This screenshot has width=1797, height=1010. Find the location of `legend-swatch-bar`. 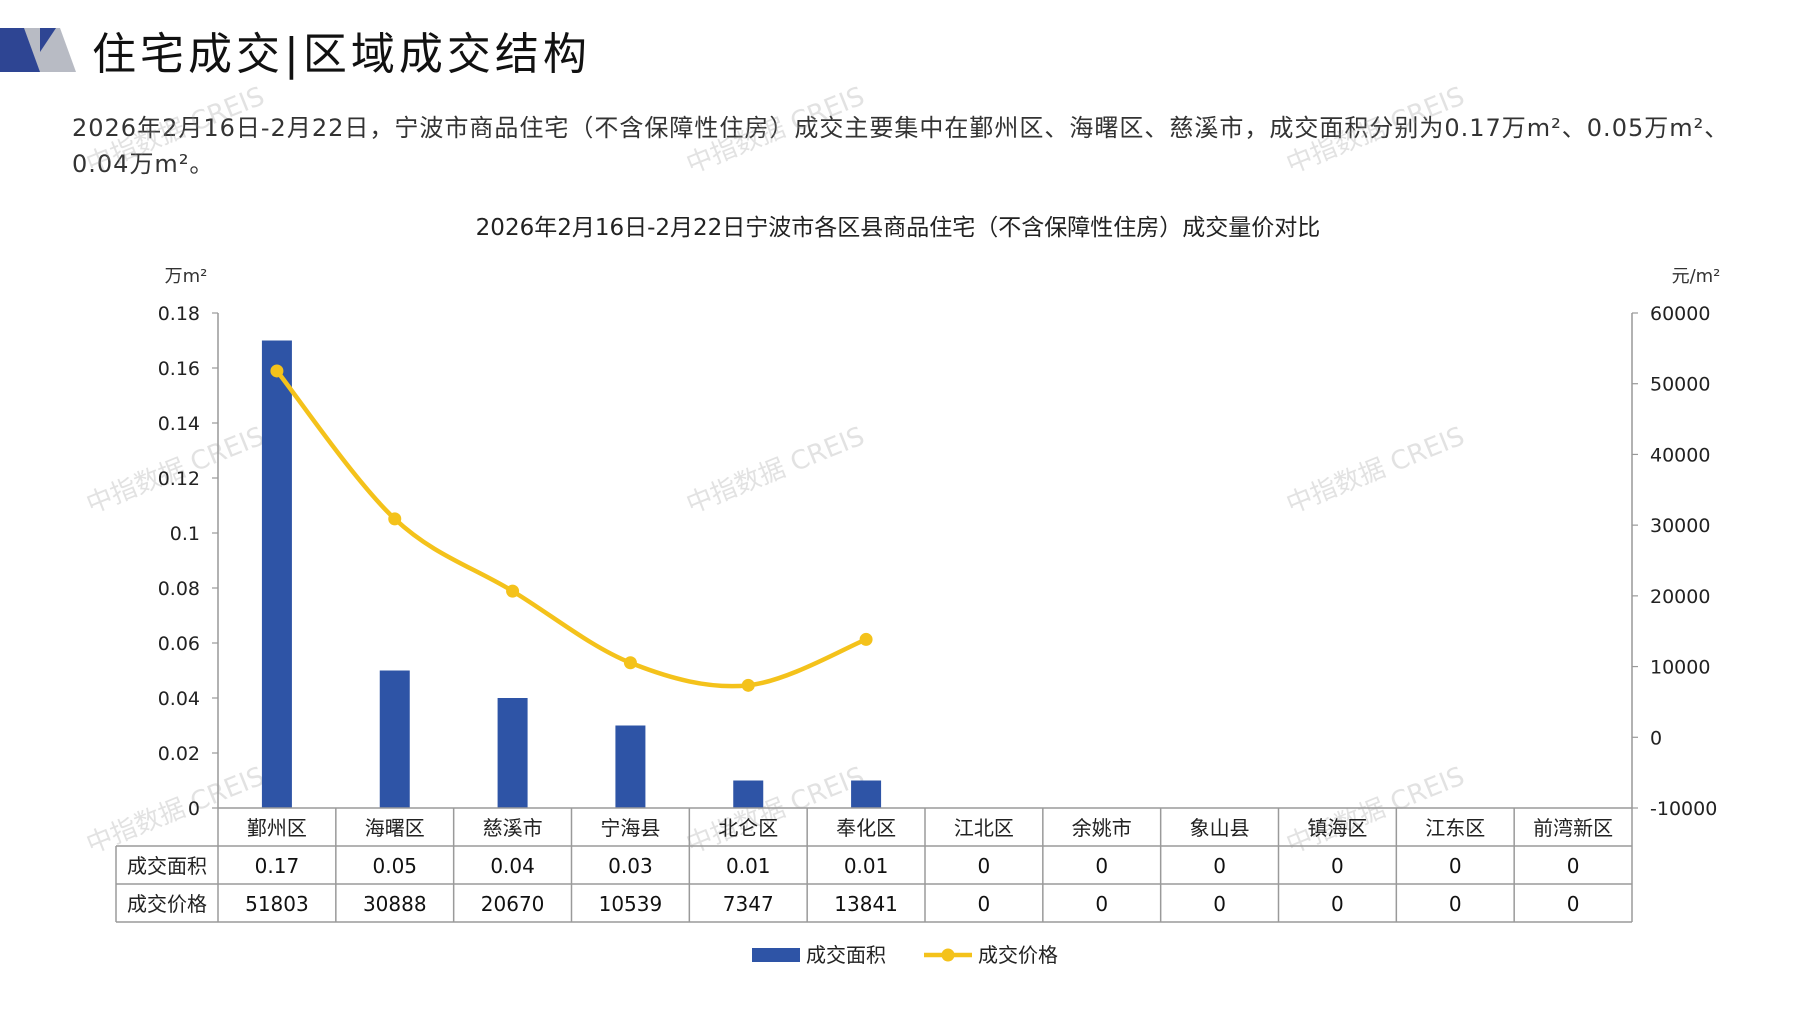

legend-swatch-bar is located at coordinates (776, 955).